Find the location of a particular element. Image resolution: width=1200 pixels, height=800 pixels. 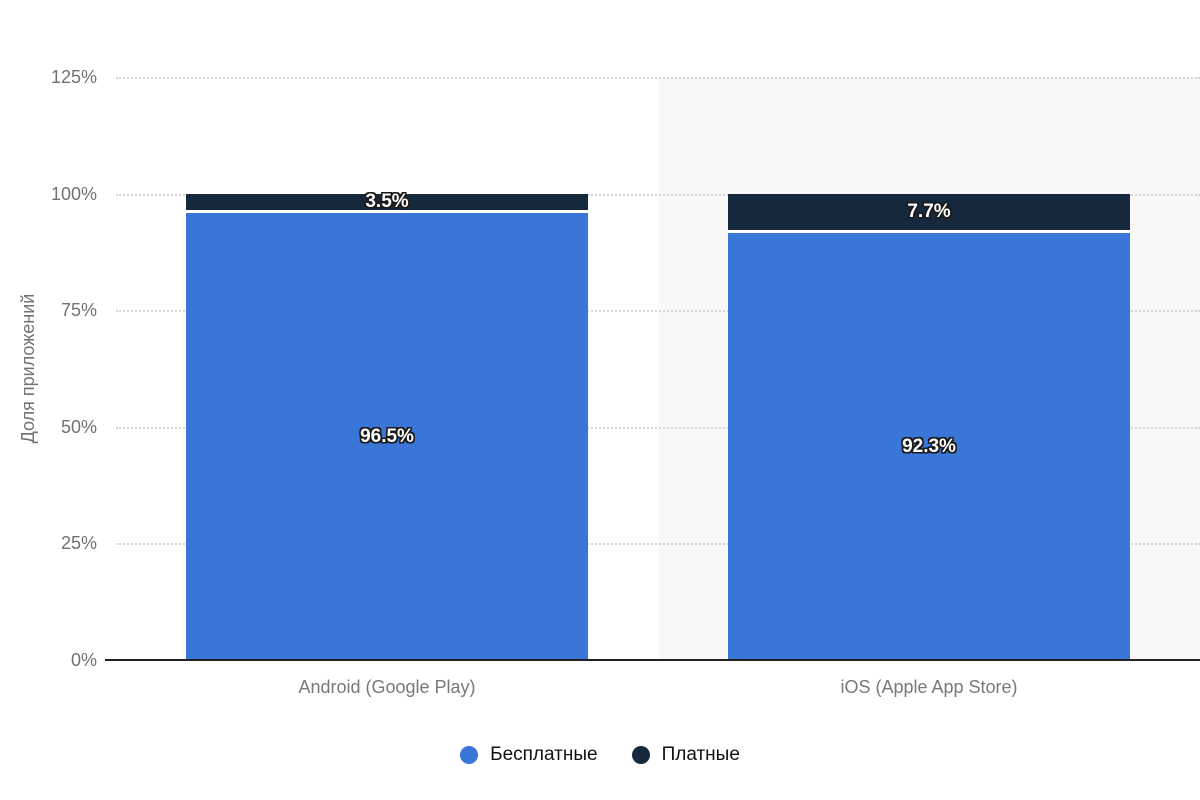

y-tick-label: 25% is located at coordinates (78, 543).